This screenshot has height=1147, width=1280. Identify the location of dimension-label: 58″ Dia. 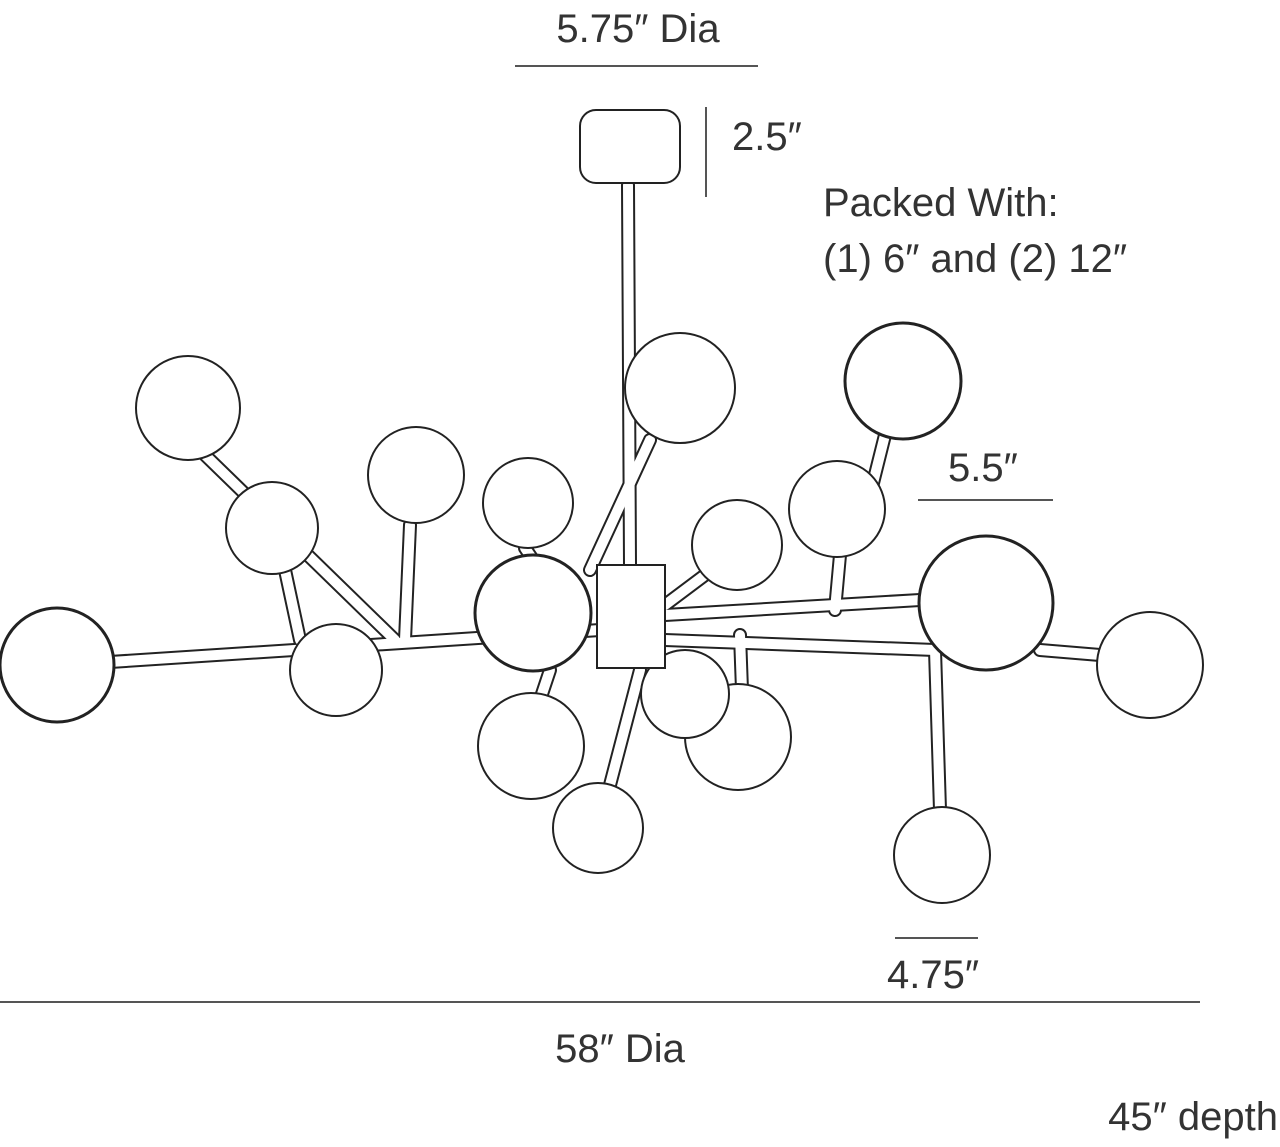
(620, 1049).